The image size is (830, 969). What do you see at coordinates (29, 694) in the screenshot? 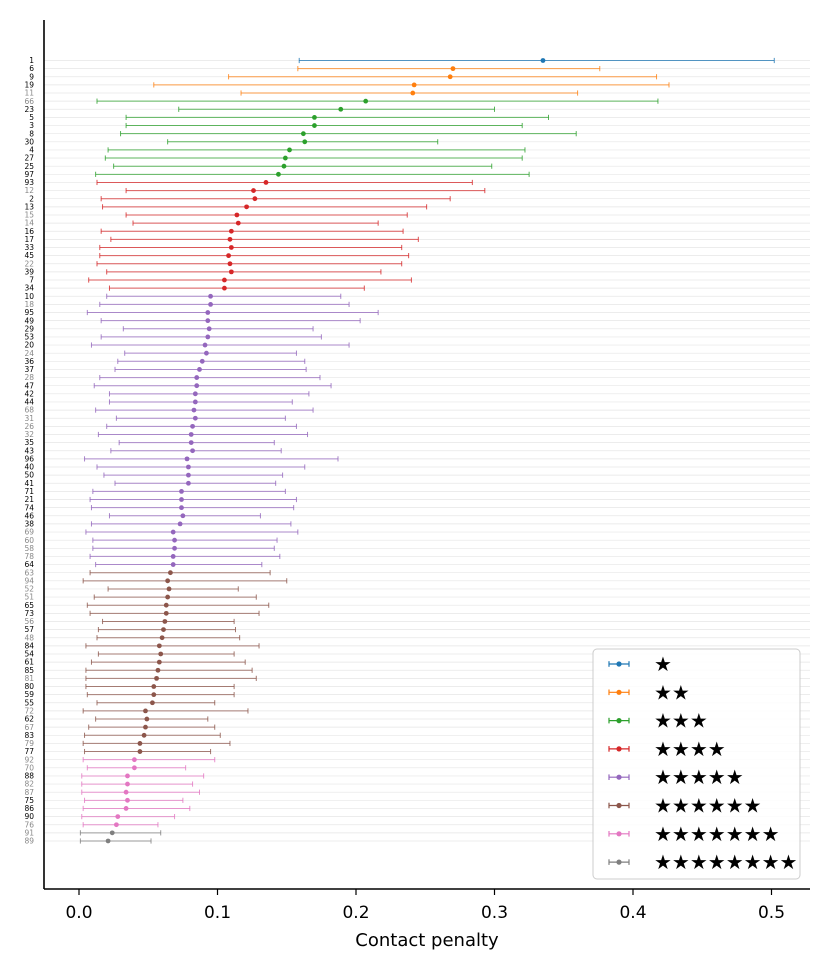
I see `row-label: 59` at bounding box center [29, 694].